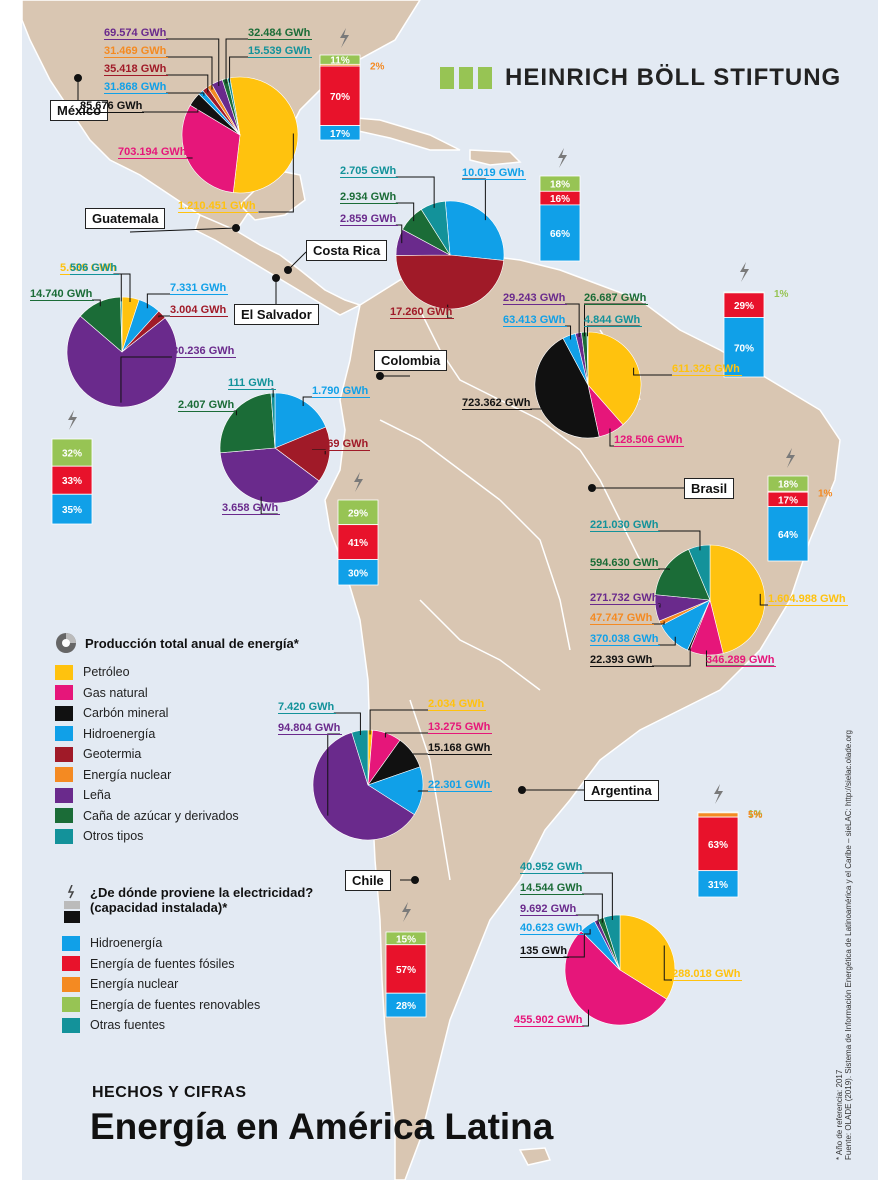 The image size is (878, 1200). I want to click on pie-label-brasil-hidroenergia: 370.038 GWh, so click(625, 639).